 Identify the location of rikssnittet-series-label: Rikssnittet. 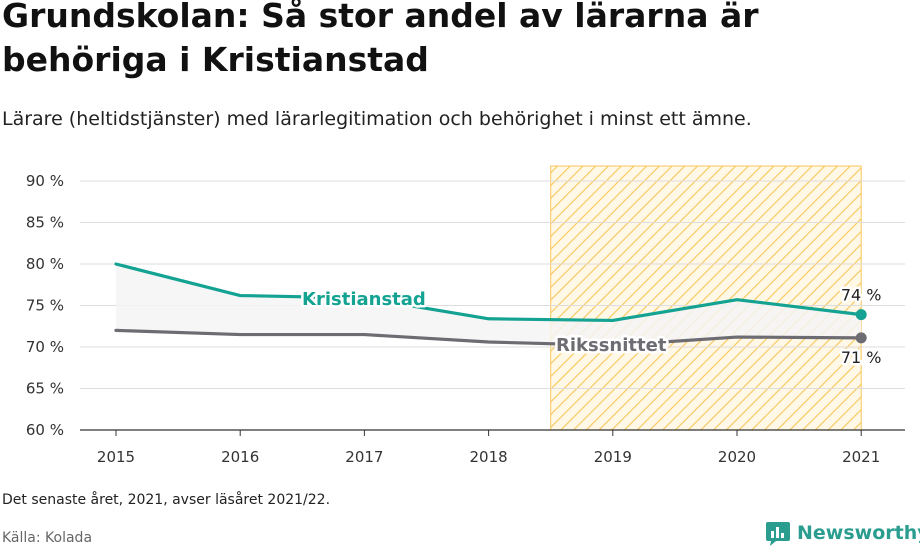
(611, 345).